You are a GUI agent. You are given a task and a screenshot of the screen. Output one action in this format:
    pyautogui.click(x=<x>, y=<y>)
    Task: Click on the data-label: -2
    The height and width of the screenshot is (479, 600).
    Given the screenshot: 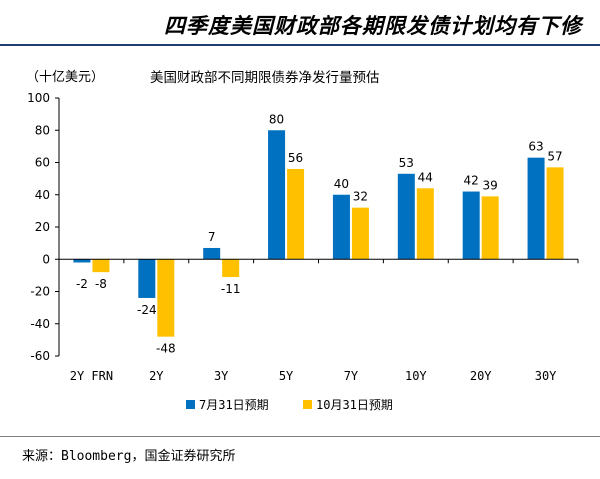 What is the action you would take?
    pyautogui.click(x=82, y=284)
    